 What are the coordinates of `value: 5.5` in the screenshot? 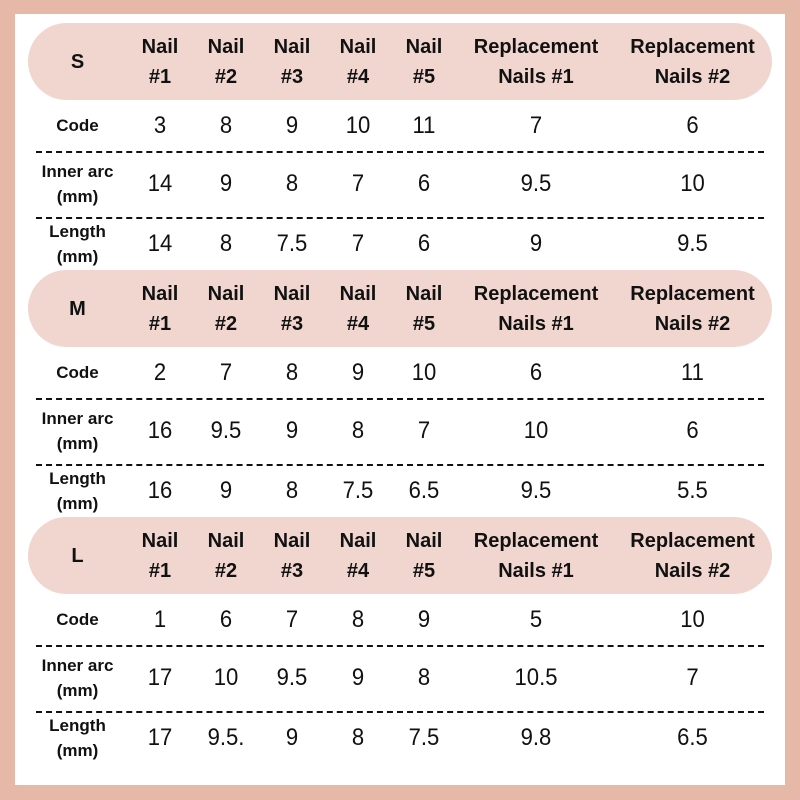 It's located at (692, 490).